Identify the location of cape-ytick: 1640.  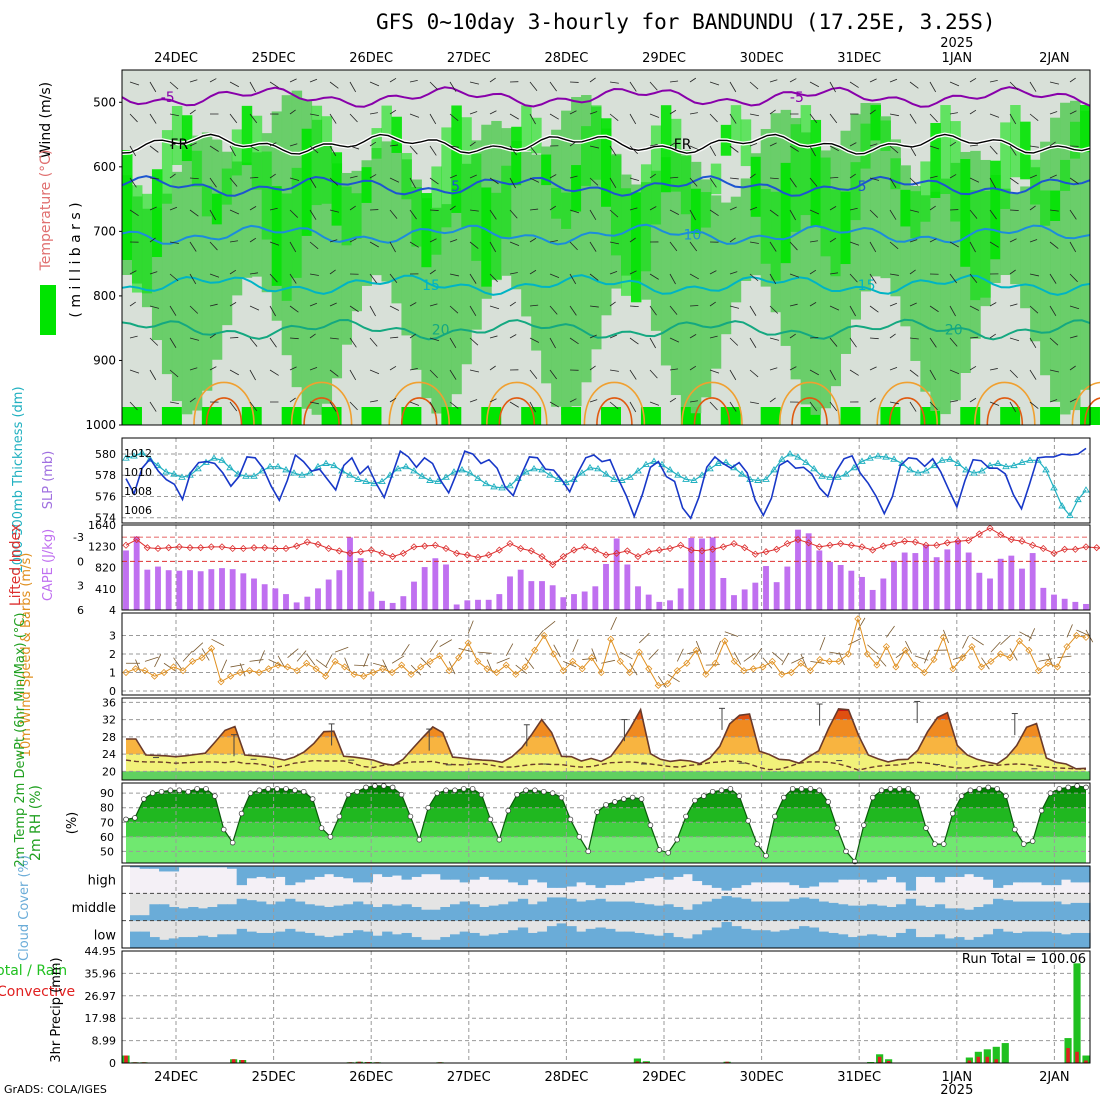
(102, 525).